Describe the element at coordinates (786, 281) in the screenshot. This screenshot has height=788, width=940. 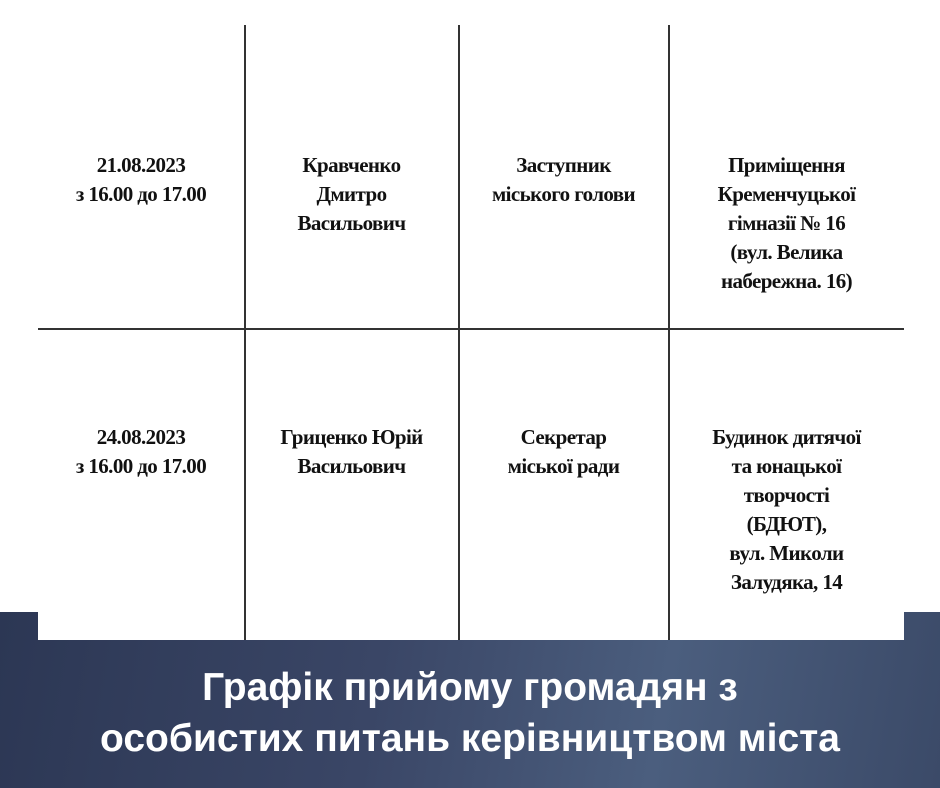
I see `cell-line: набережна. 16)` at that location.